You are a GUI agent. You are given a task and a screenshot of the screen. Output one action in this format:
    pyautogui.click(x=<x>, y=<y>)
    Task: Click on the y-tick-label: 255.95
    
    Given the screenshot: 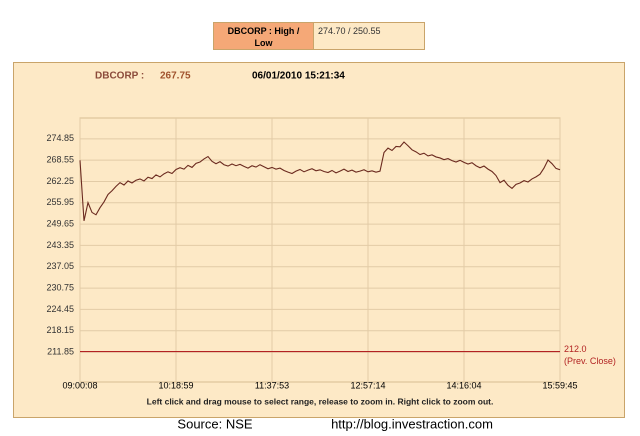 What is the action you would take?
    pyautogui.click(x=60, y=202)
    